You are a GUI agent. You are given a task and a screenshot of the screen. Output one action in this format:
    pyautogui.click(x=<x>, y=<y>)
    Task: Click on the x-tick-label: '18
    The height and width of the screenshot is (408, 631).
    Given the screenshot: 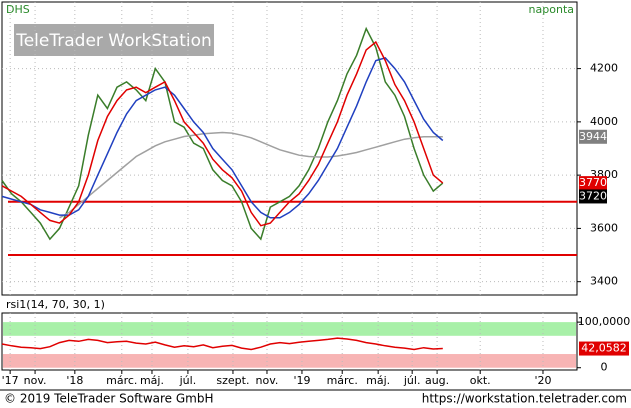 What is the action you would take?
    pyautogui.click(x=74, y=380)
    